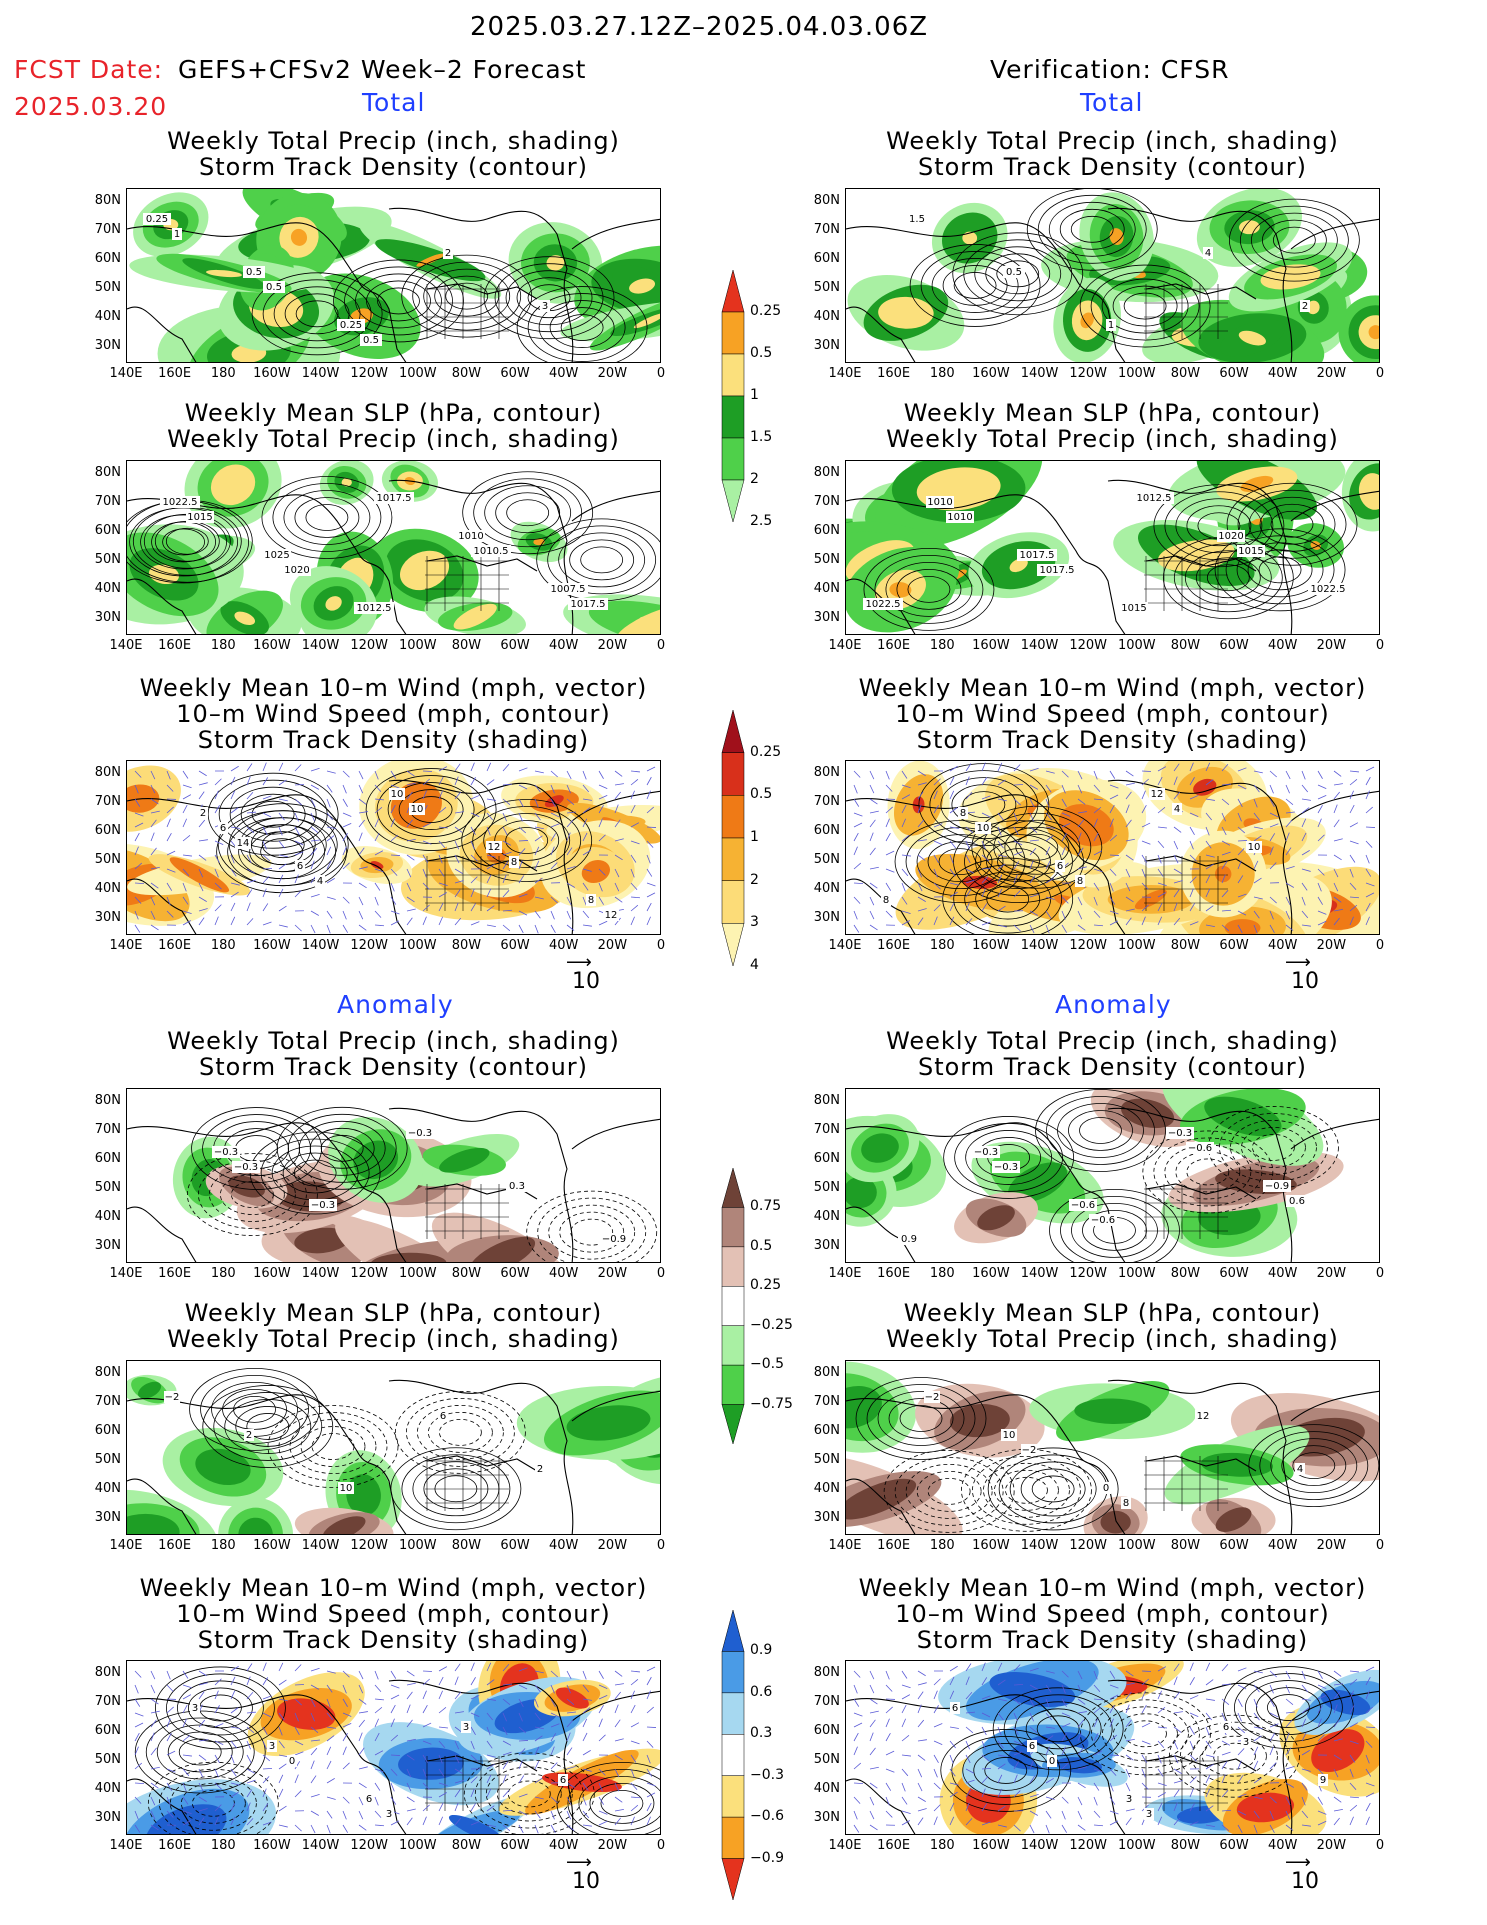 This screenshot has width=1487, height=1925. What do you see at coordinates (1149, 1814) in the screenshot?
I see `contour-label: 3` at bounding box center [1149, 1814].